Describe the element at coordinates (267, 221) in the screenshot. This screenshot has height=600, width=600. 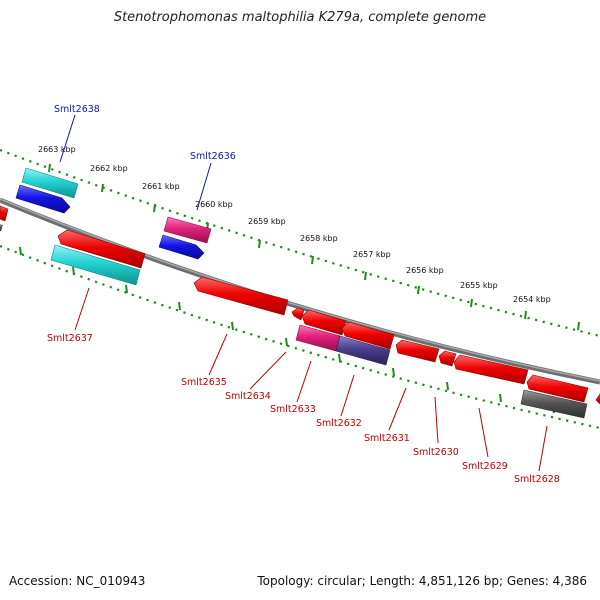
I see `kbp-label: 2659 kbp` at that location.